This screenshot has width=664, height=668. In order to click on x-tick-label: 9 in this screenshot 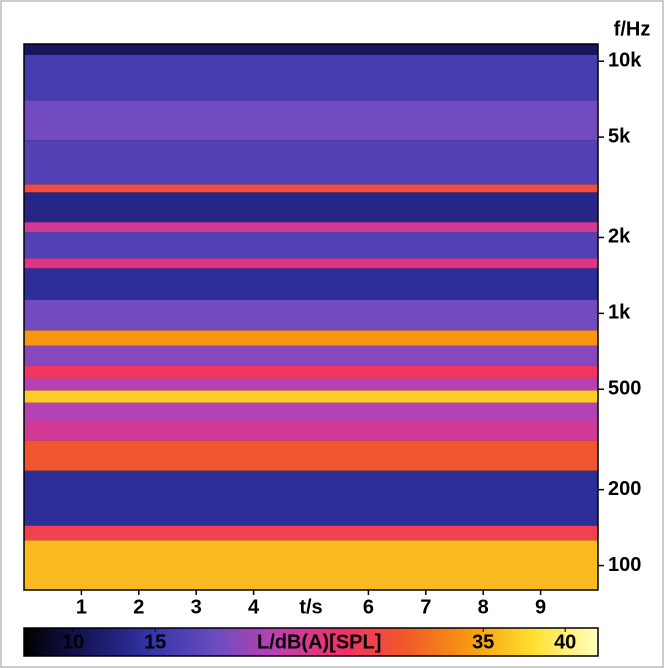, I will do `click(540, 607)`.